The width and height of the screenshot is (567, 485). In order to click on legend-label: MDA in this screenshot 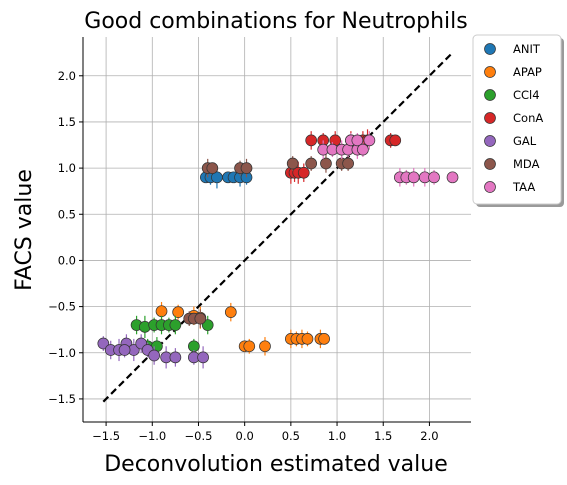, I will do `click(526, 164)`.